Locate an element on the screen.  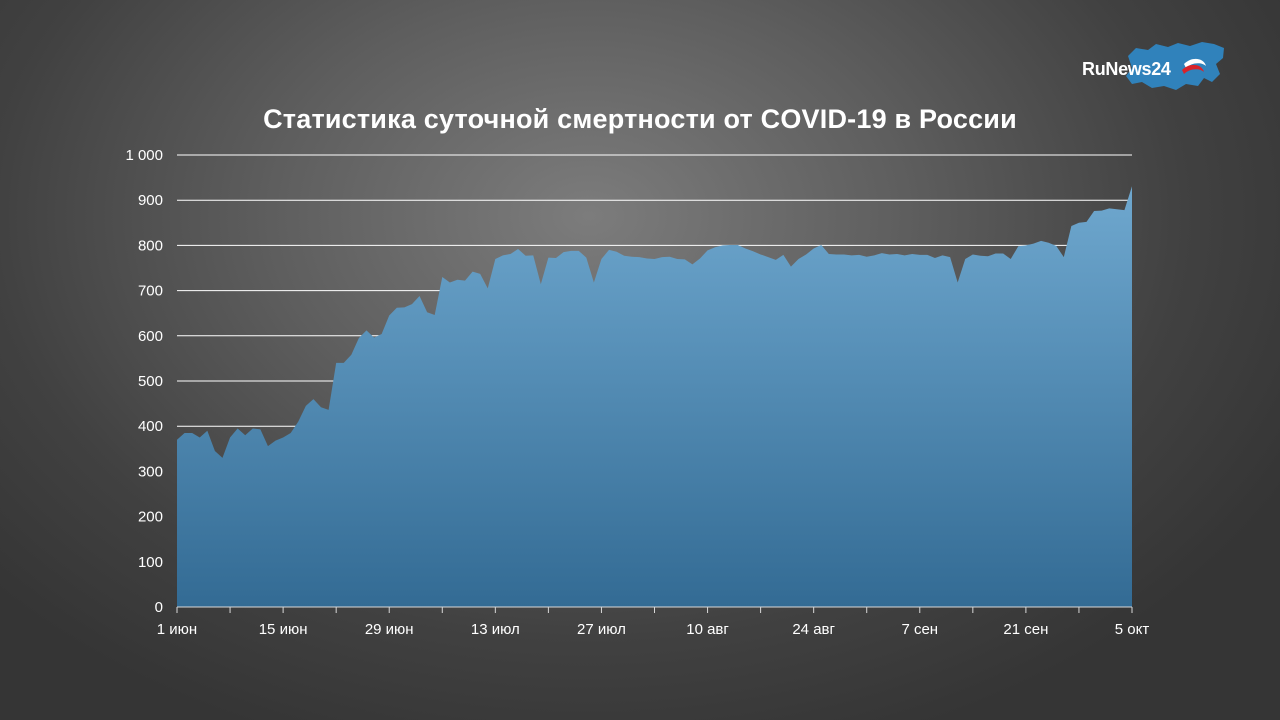
x-tick-label: 7 сен is located at coordinates (919, 629).